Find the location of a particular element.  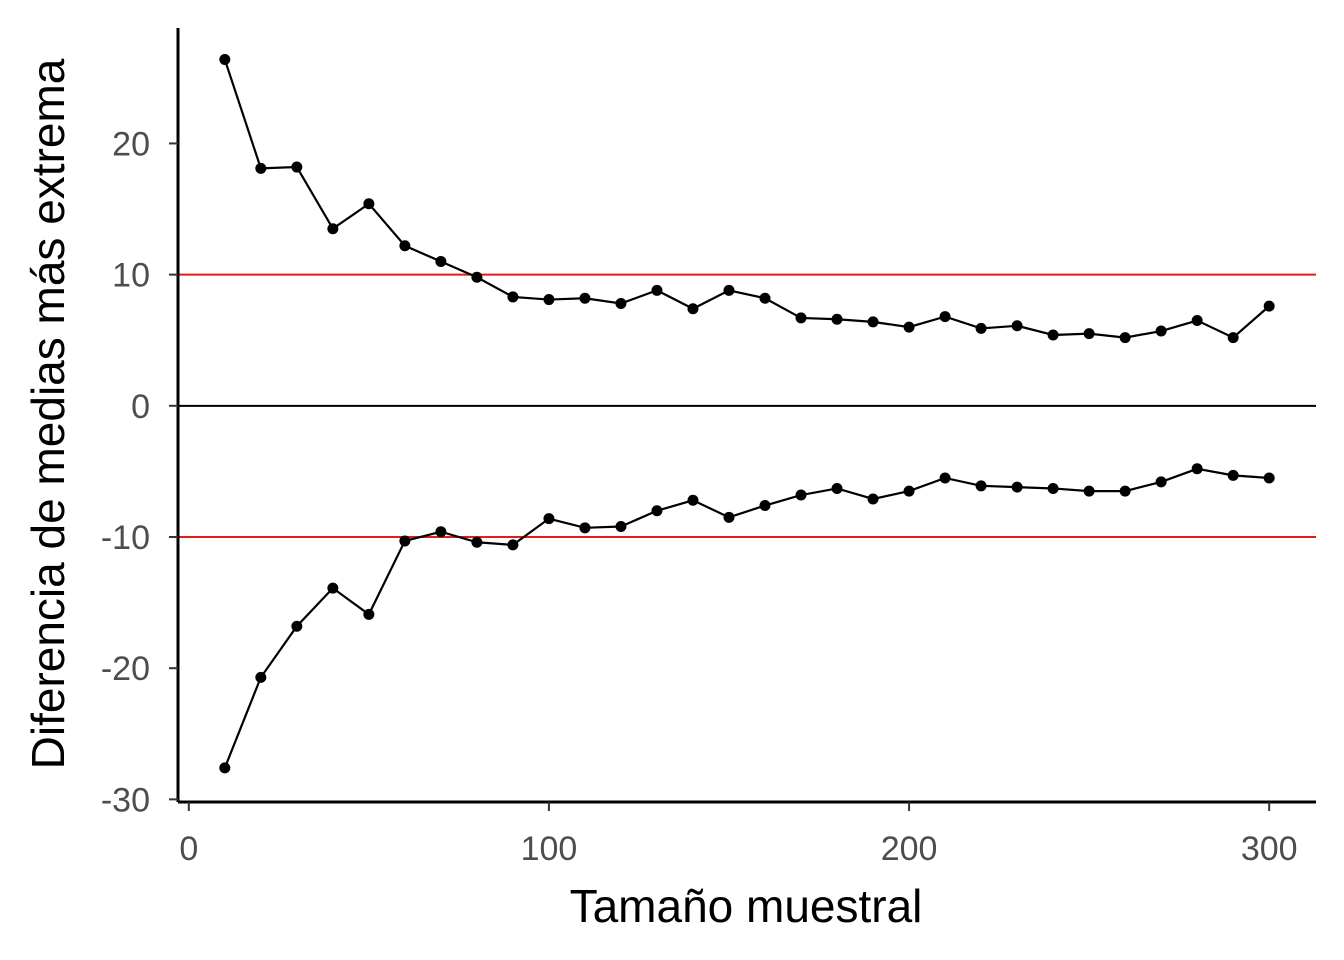

y-axis-title: Diferencia de medias más extrema is located at coordinates (48, 413).